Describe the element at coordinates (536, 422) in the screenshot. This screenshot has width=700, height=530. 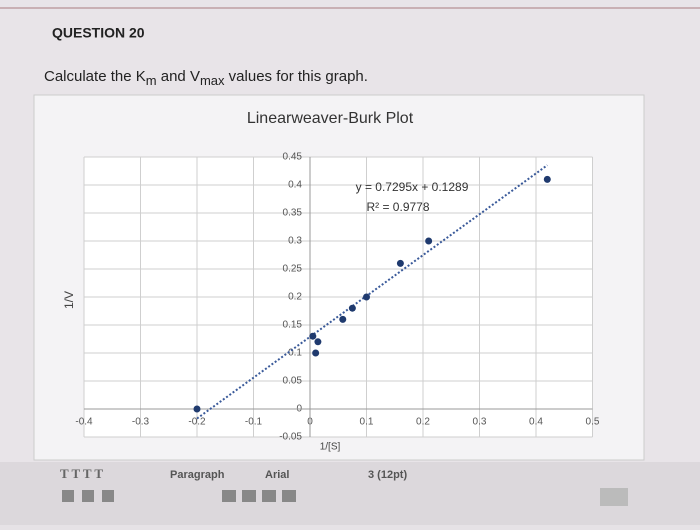
I see `x-tick-label: 0.4` at that location.